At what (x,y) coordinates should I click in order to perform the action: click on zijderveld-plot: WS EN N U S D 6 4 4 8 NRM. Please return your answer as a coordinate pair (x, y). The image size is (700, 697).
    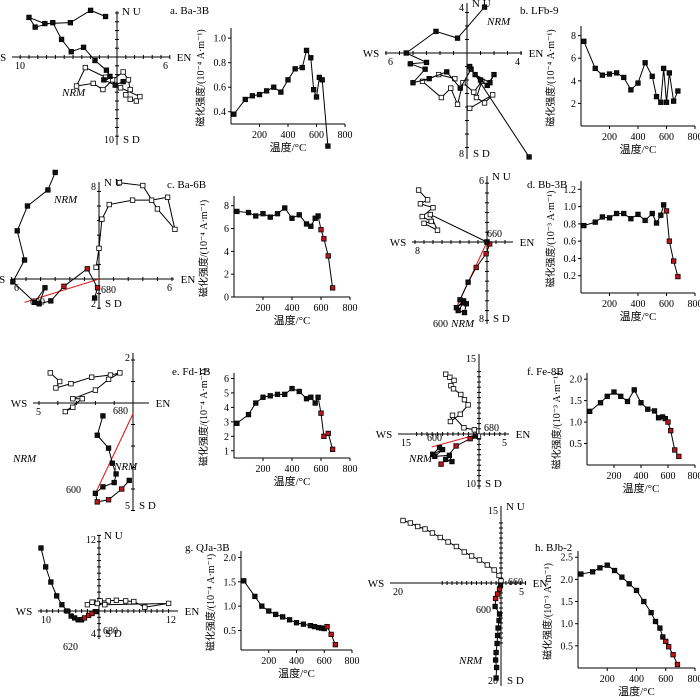
    Looking at the image, I should click on (453, 80).